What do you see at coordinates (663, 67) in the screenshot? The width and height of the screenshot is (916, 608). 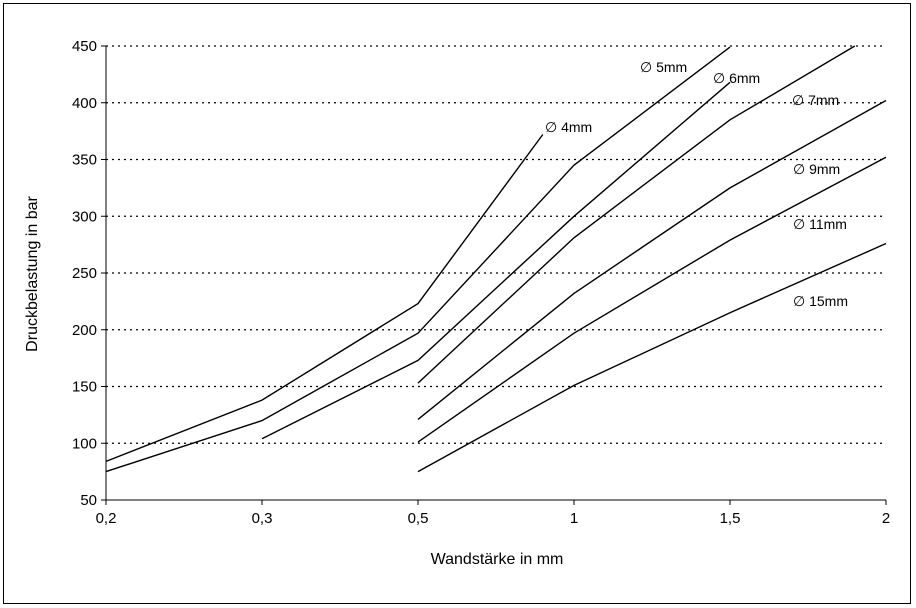 I see `series-label: ∅ 5mm` at bounding box center [663, 67].